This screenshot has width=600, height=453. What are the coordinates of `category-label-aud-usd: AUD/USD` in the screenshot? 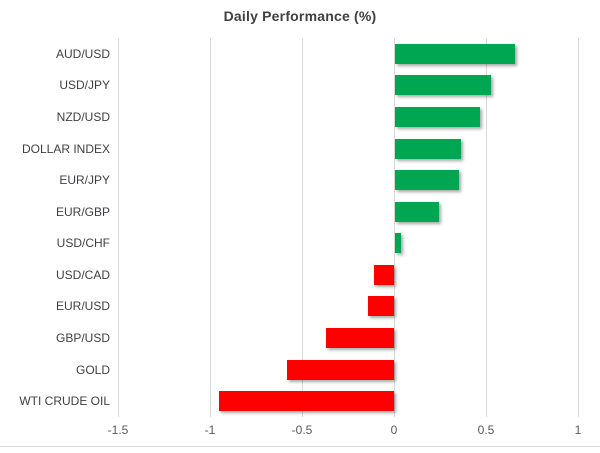 It's located at (82, 54).